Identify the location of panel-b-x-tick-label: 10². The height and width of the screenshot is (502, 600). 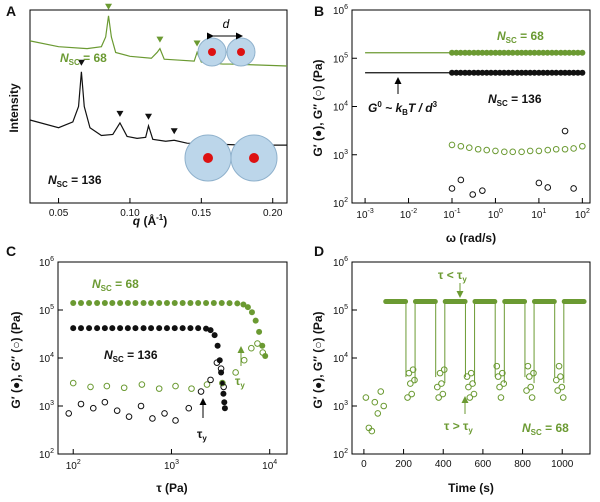
(582, 214).